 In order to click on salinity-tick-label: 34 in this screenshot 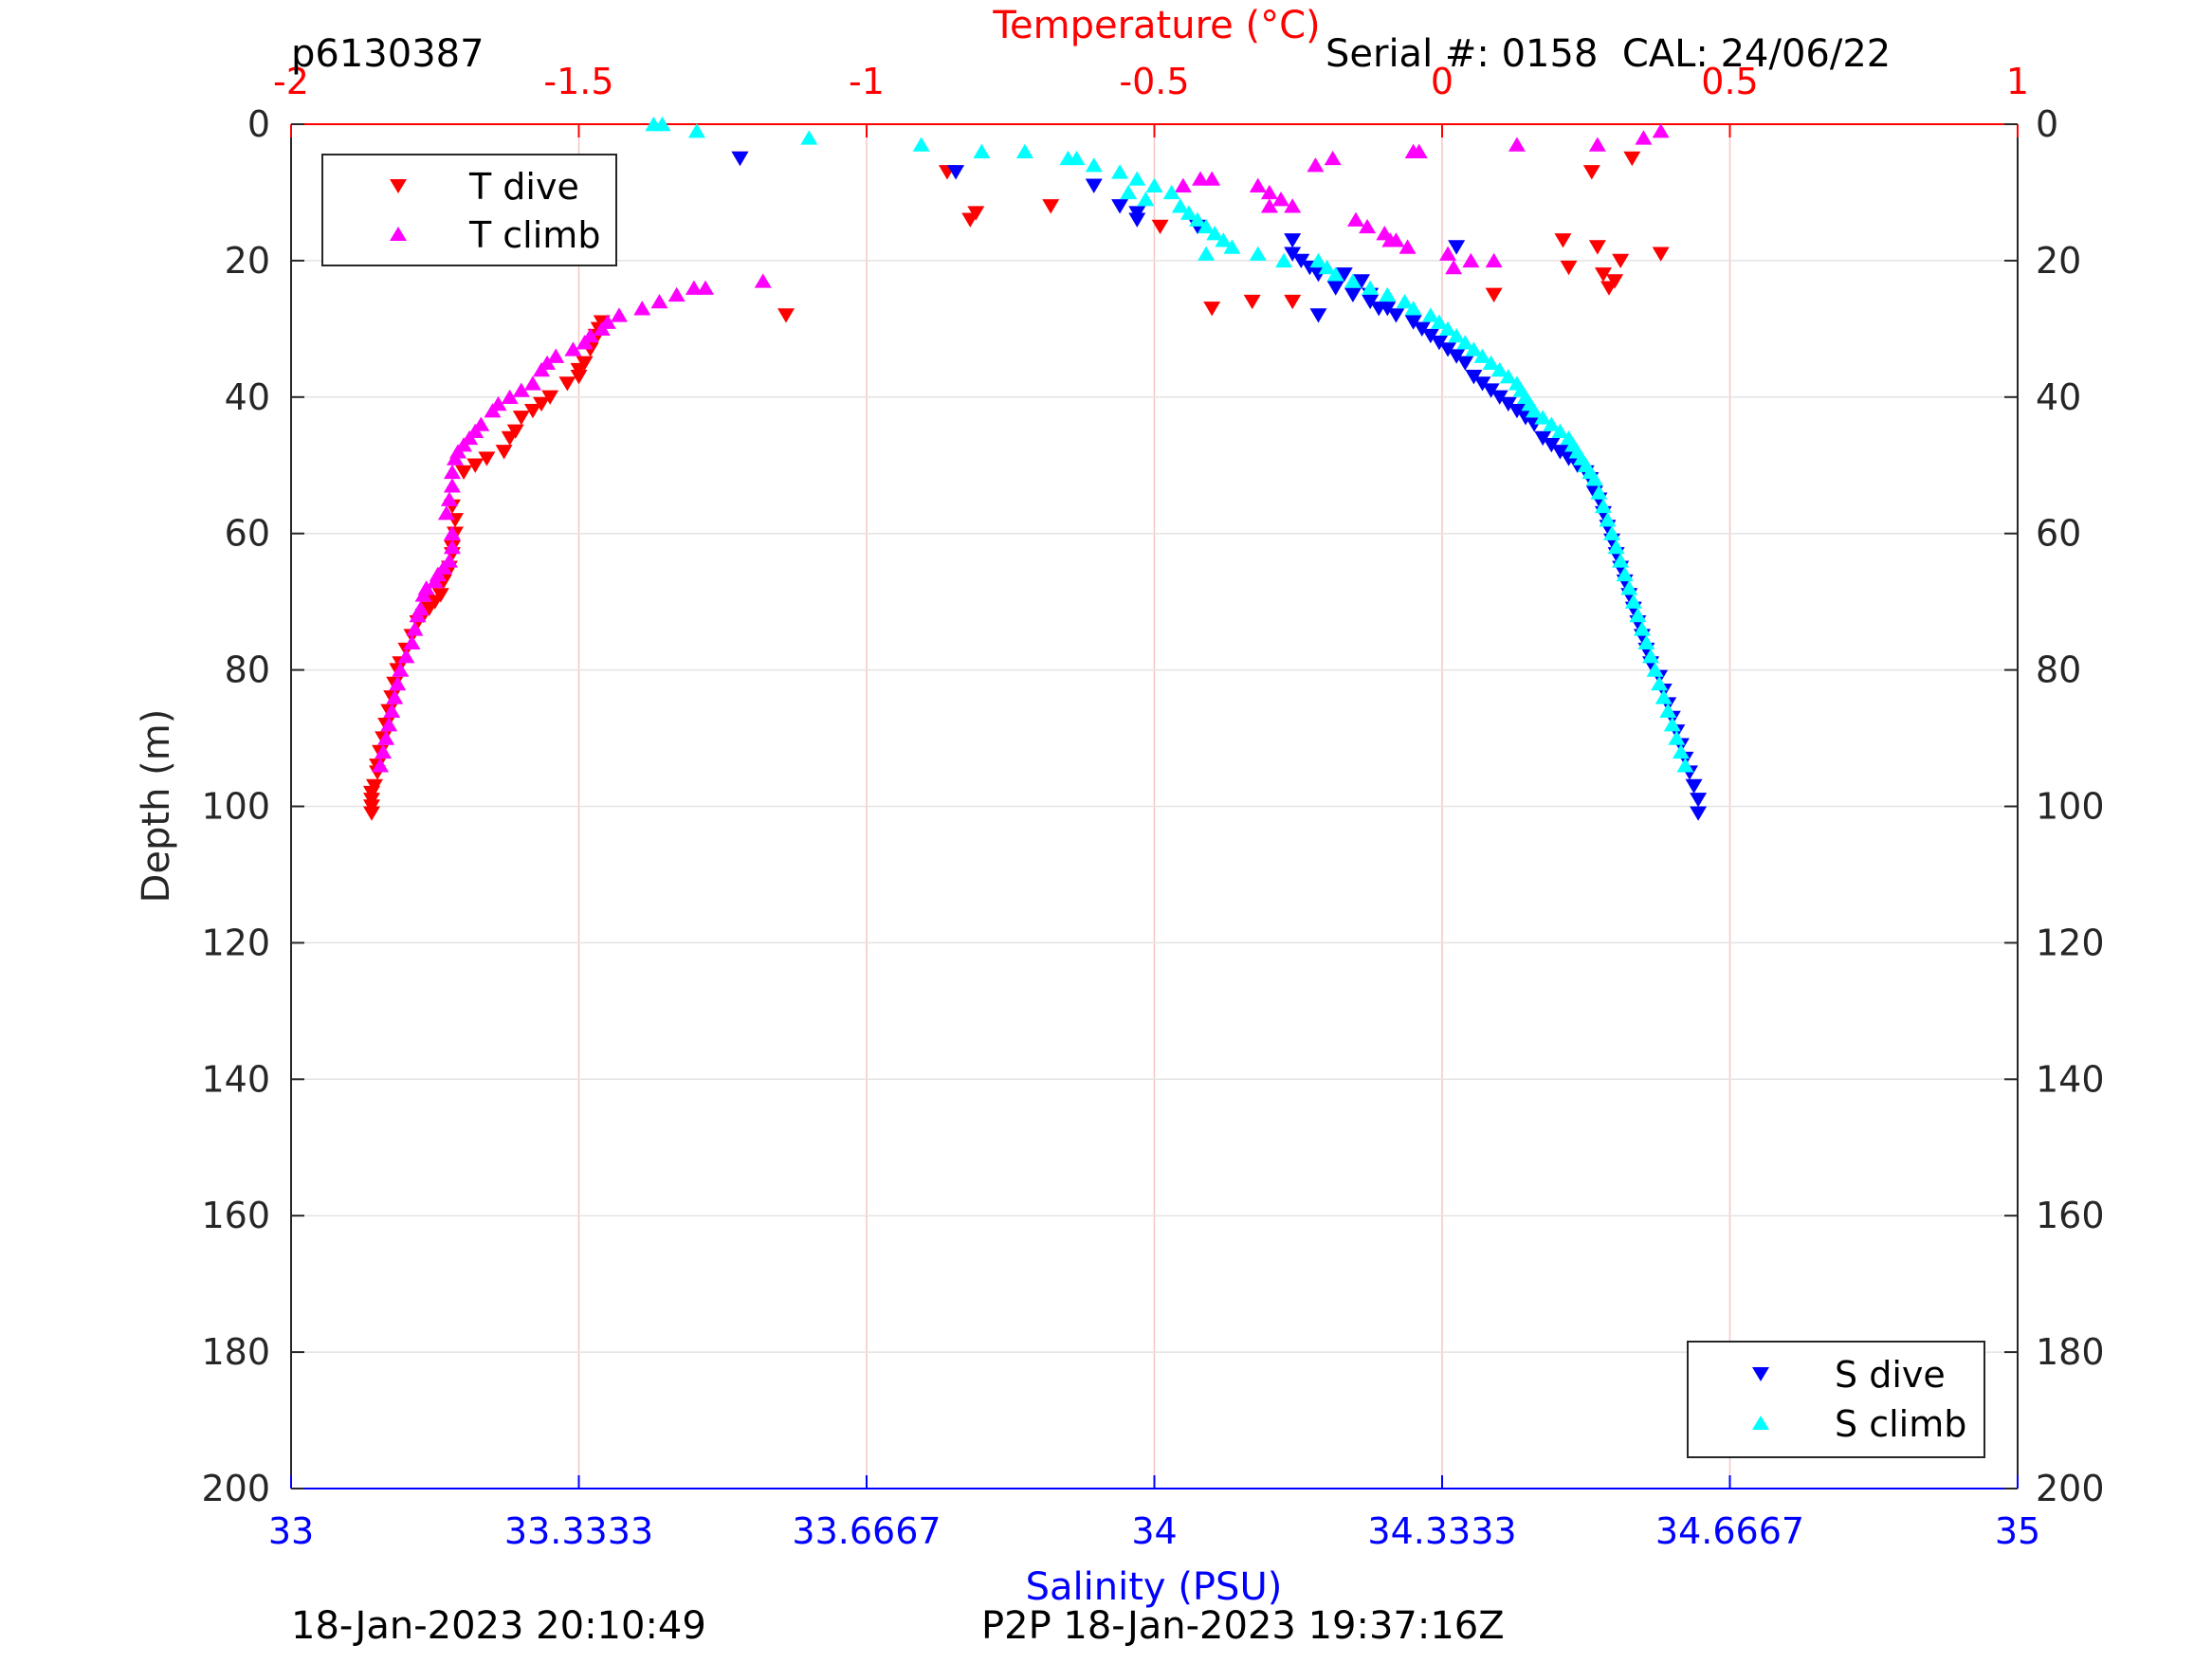, I will do `click(1154, 1531)`.